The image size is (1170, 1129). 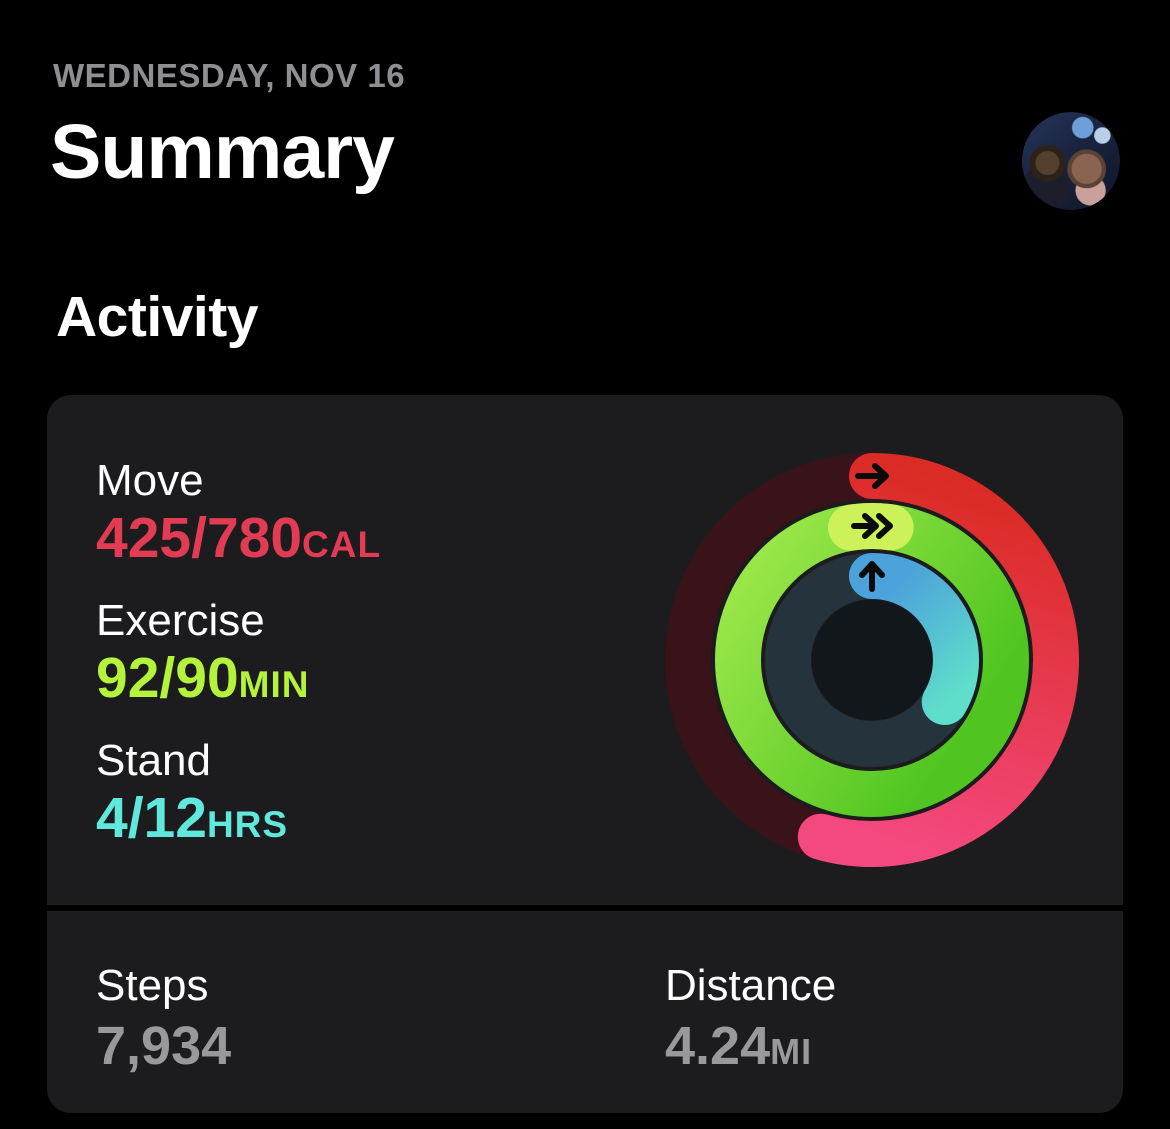 What do you see at coordinates (151, 818) in the screenshot?
I see `stand-value-number: 4/12` at bounding box center [151, 818].